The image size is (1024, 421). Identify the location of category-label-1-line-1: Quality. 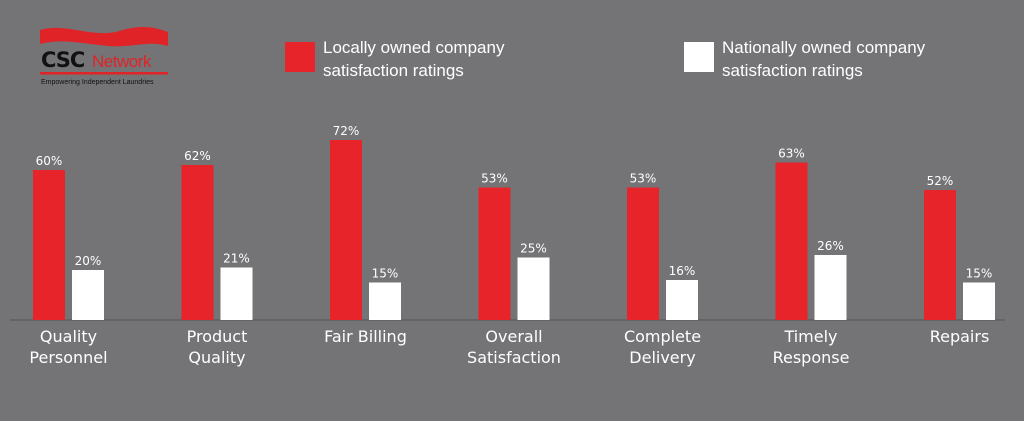
(217, 357).